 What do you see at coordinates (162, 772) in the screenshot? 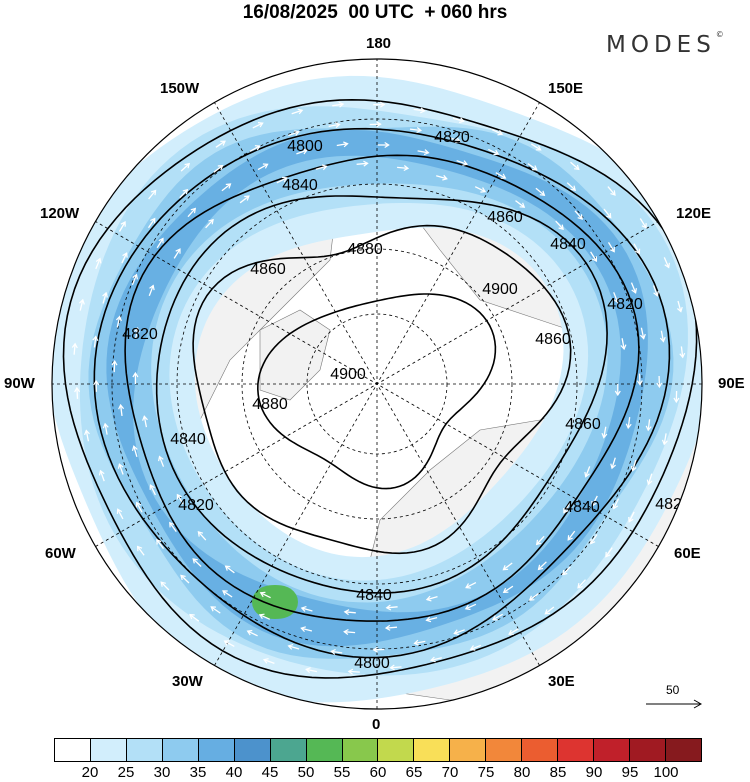
I see `colorbar-tick-label: 30` at bounding box center [162, 772].